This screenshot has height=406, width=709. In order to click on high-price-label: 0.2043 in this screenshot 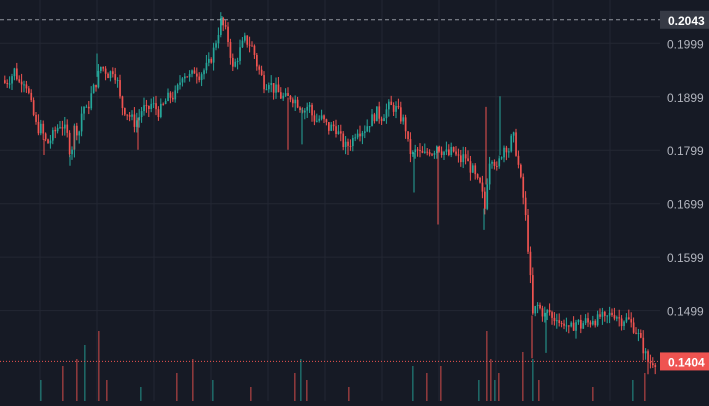, I will do `click(684, 19)`.